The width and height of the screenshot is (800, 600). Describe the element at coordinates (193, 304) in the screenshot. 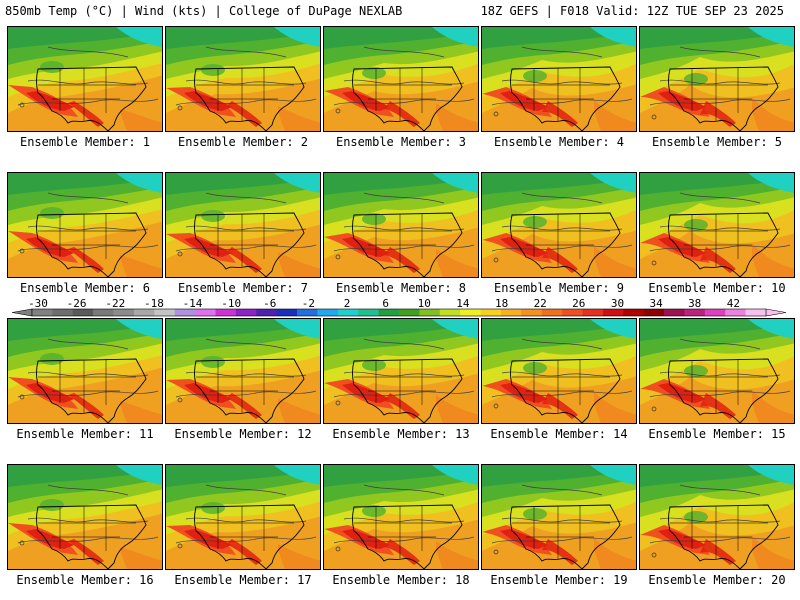

I see `colorbar-tick-label: -14` at that location.